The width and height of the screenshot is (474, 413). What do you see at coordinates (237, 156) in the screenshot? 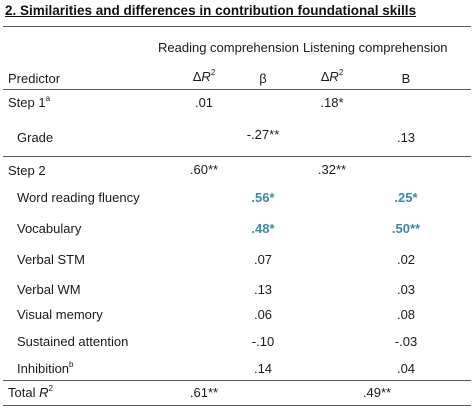
I see `step-rule` at bounding box center [237, 156].